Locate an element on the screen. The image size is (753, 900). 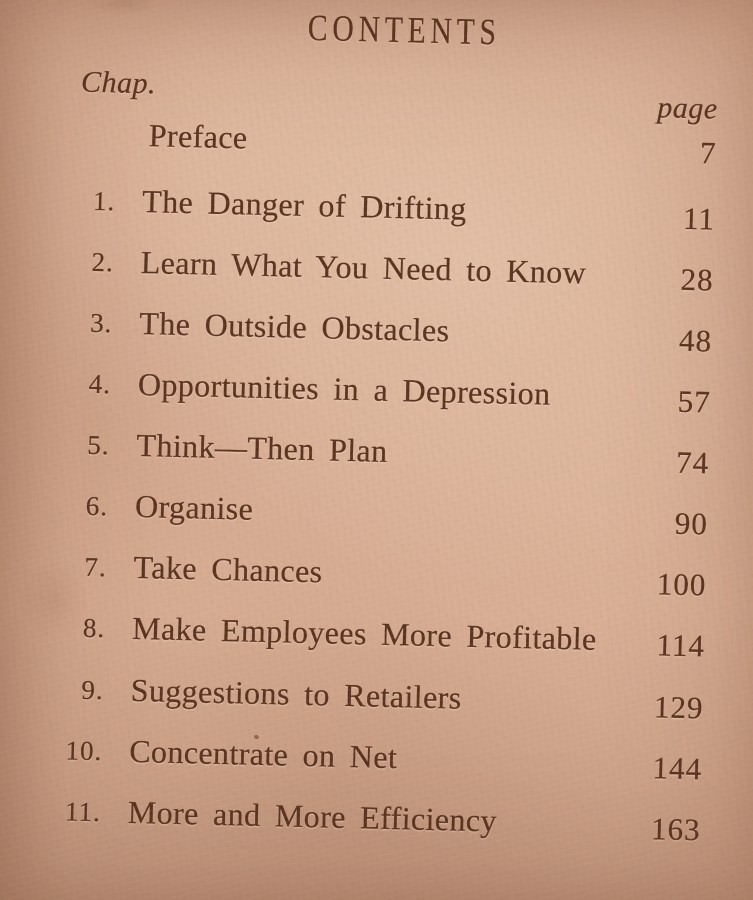
chapter-title: Think—Then Plan is located at coordinates (262, 447).